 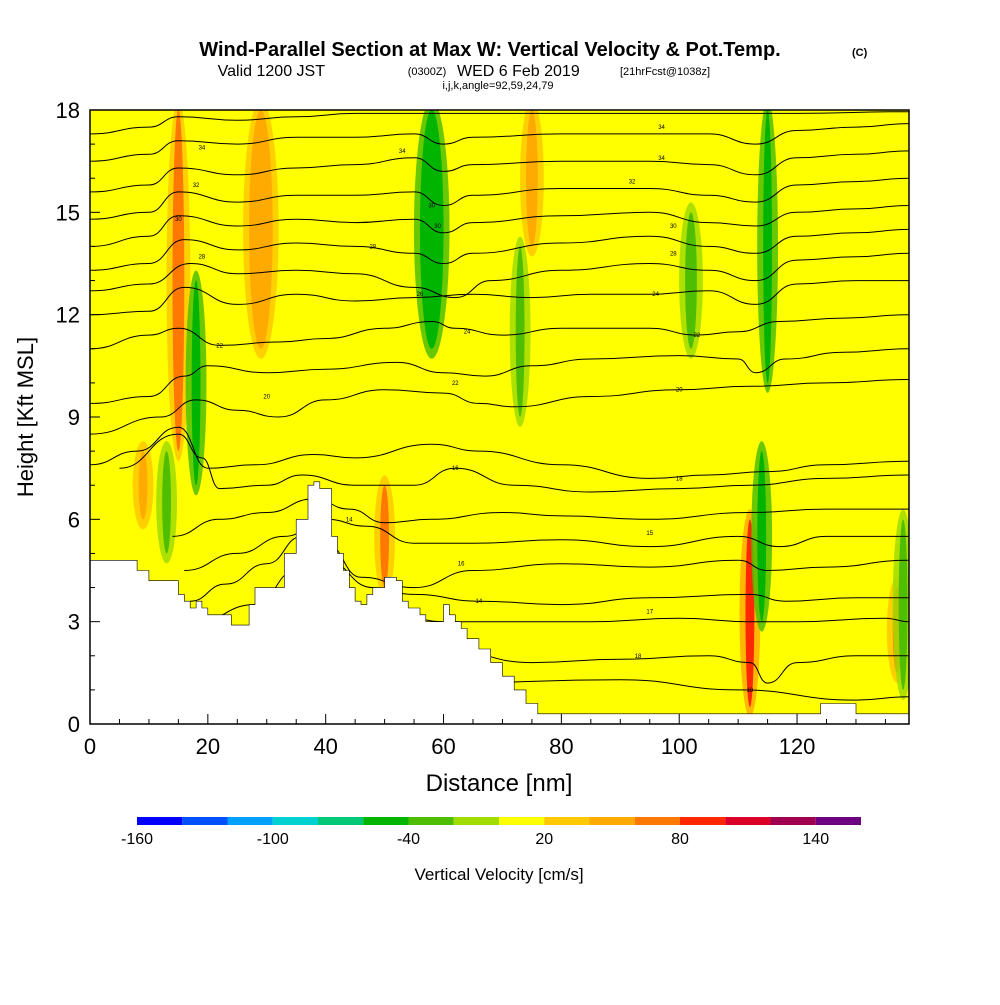 I want to click on colorbar-tick-label: 140, so click(x=815, y=839).